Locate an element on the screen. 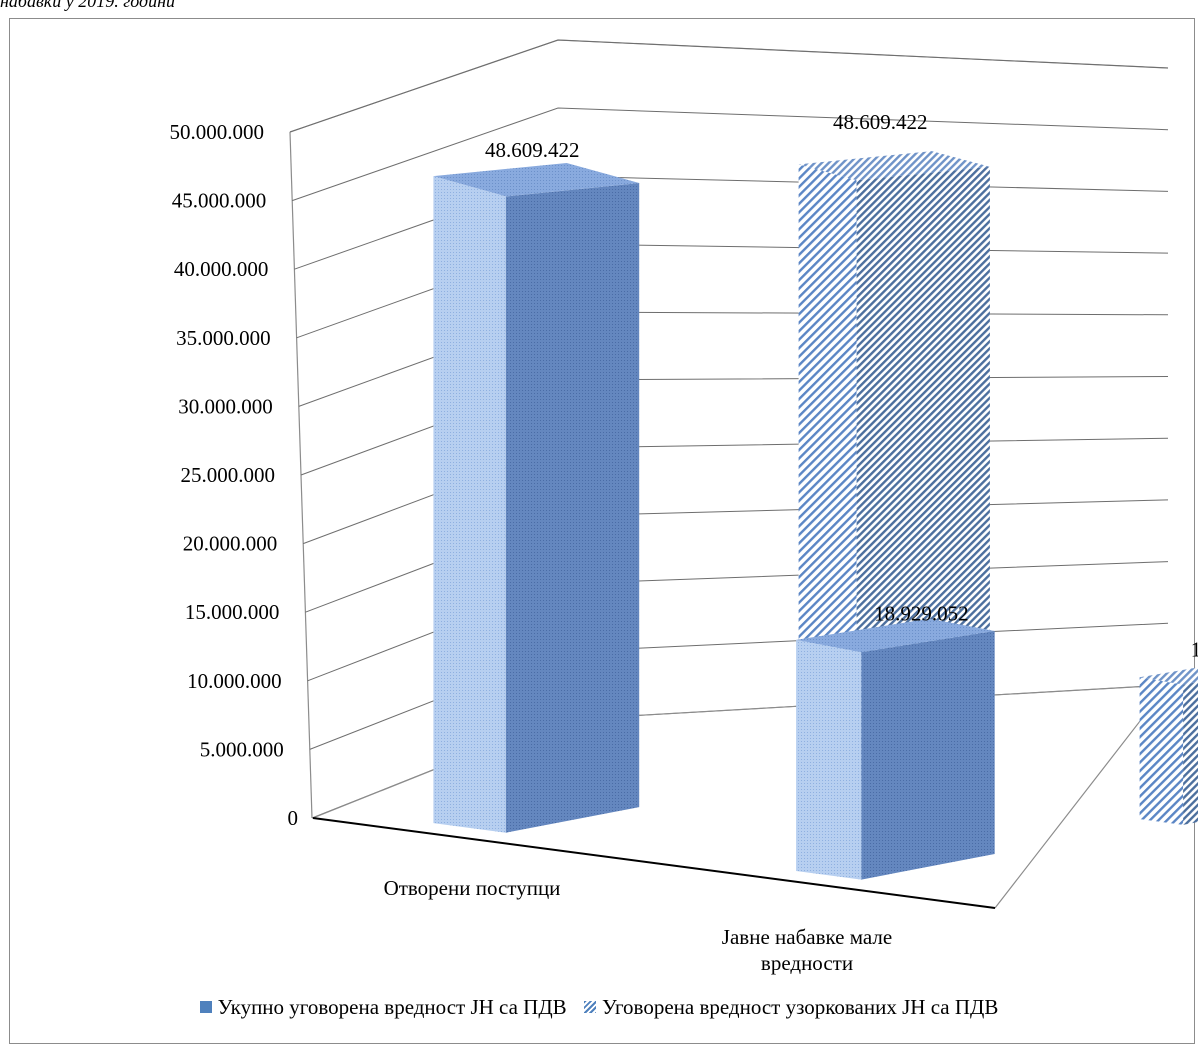 The height and width of the screenshot is (1047, 1198). x-axis-line is located at coordinates (654, 863).